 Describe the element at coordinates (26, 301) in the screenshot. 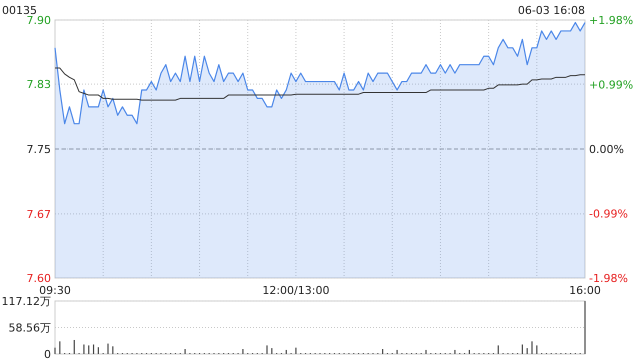

I see `y-tick-label: 117.12万` at that location.